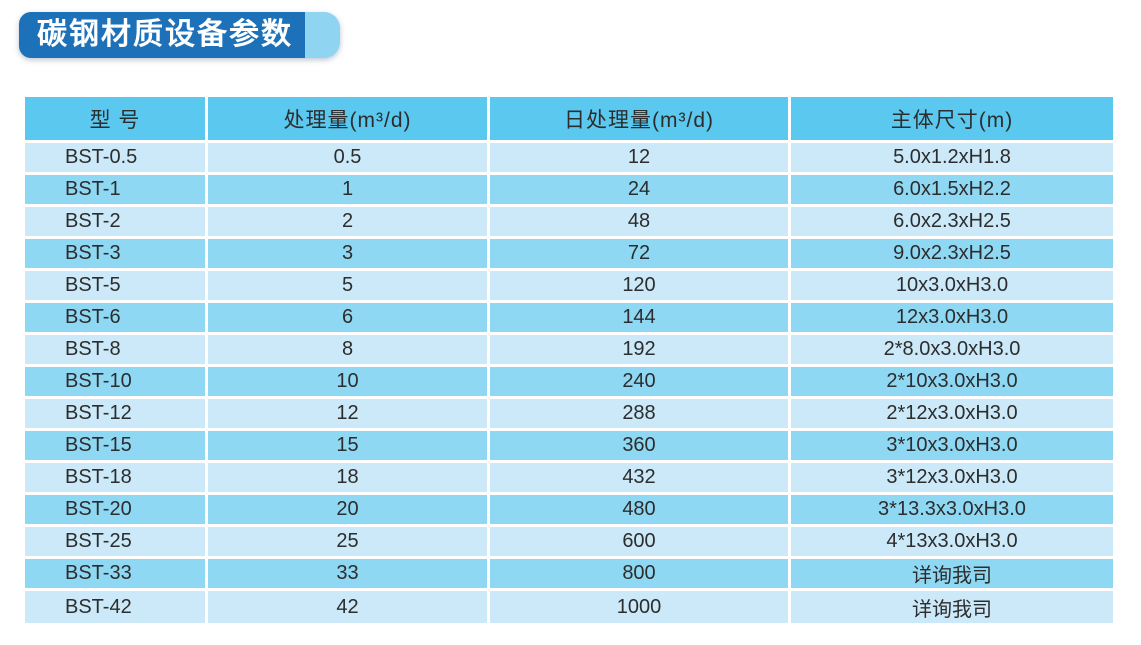  Describe the element at coordinates (116, 447) in the screenshot. I see `cell-model: BST-15` at that location.